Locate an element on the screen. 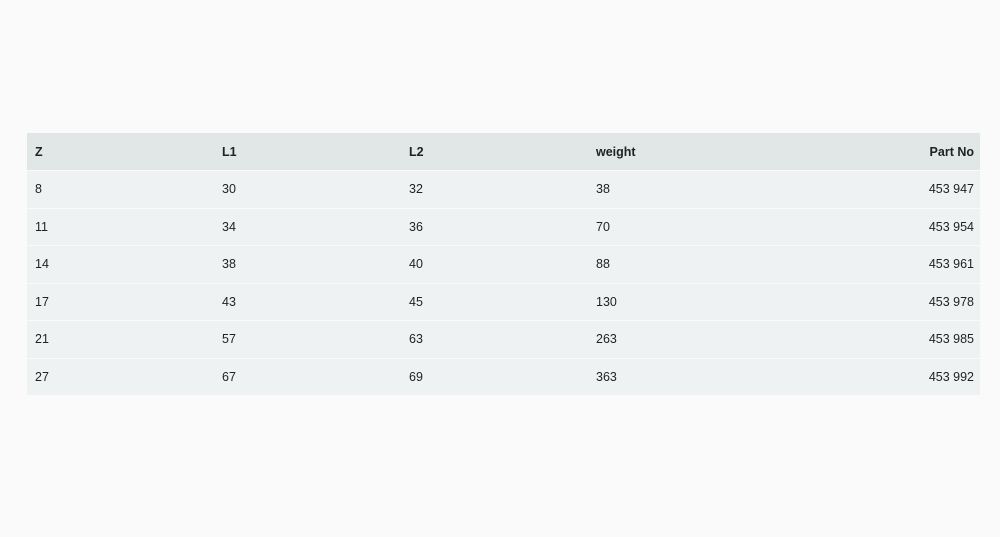 This screenshot has width=1000, height=537. cell-l1: 67 is located at coordinates (307, 377).